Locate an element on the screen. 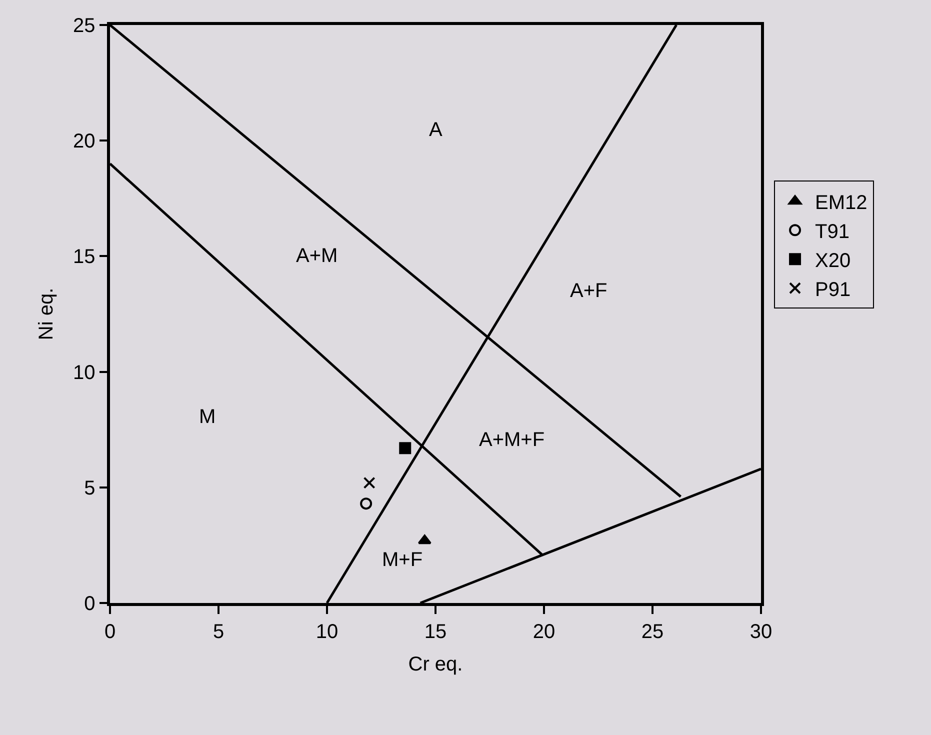  annotation: A+M is located at coordinates (317, 256).